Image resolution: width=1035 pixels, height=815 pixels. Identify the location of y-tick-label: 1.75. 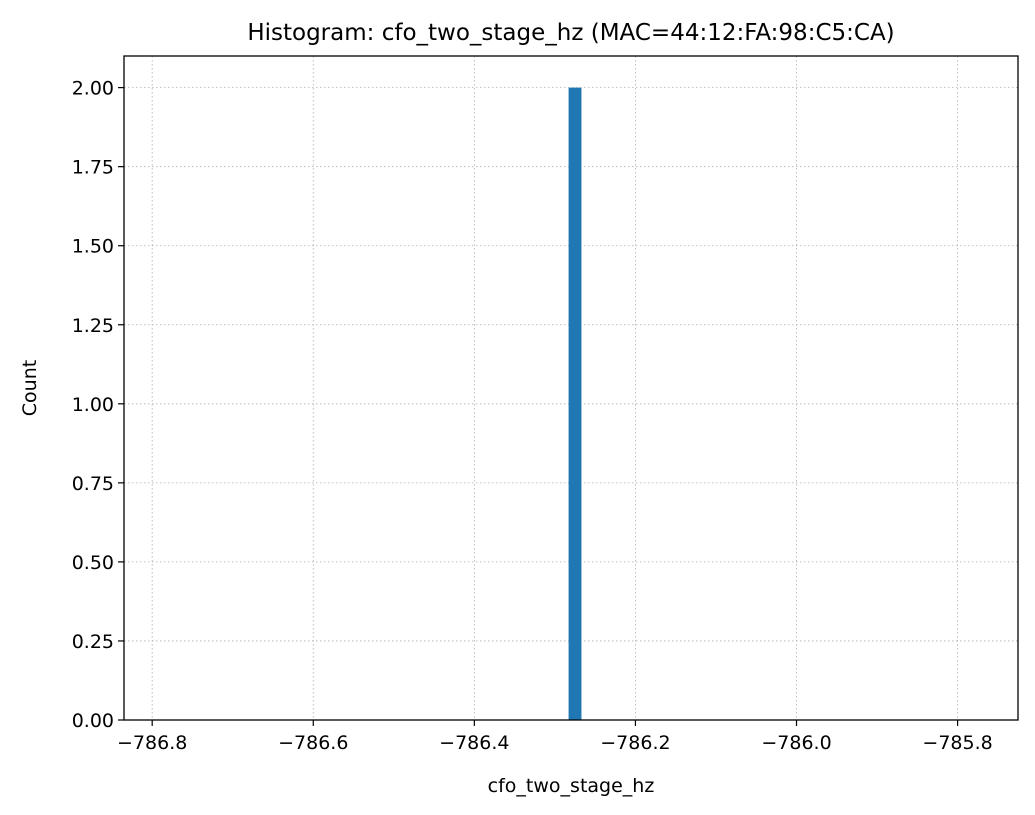
(93, 168).